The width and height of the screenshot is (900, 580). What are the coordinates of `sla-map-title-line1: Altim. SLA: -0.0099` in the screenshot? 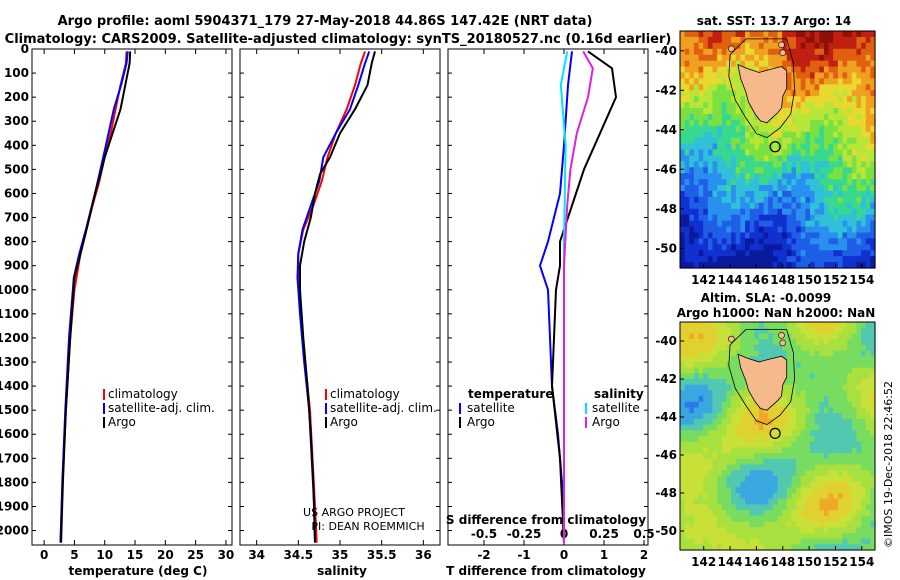 It's located at (766, 298).